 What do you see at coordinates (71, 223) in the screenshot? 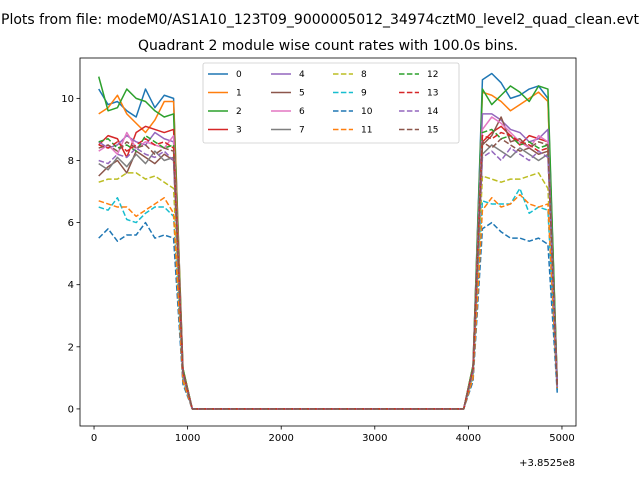
I see `y-tick-label: 6` at bounding box center [71, 223].